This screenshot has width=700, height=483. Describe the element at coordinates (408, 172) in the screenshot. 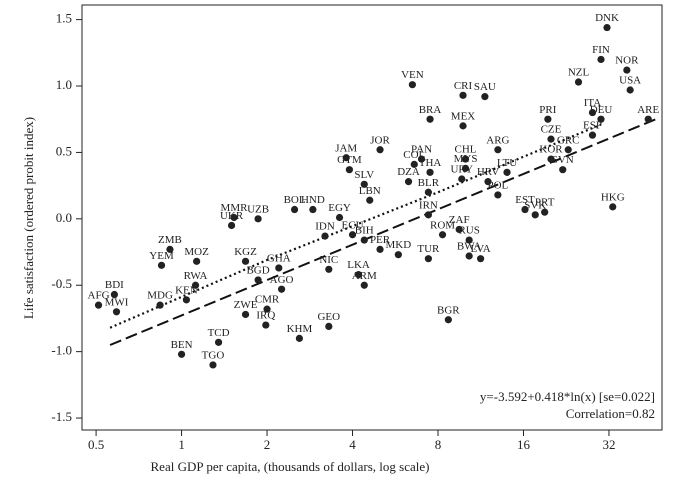

I see `point-label: DZA` at that location.